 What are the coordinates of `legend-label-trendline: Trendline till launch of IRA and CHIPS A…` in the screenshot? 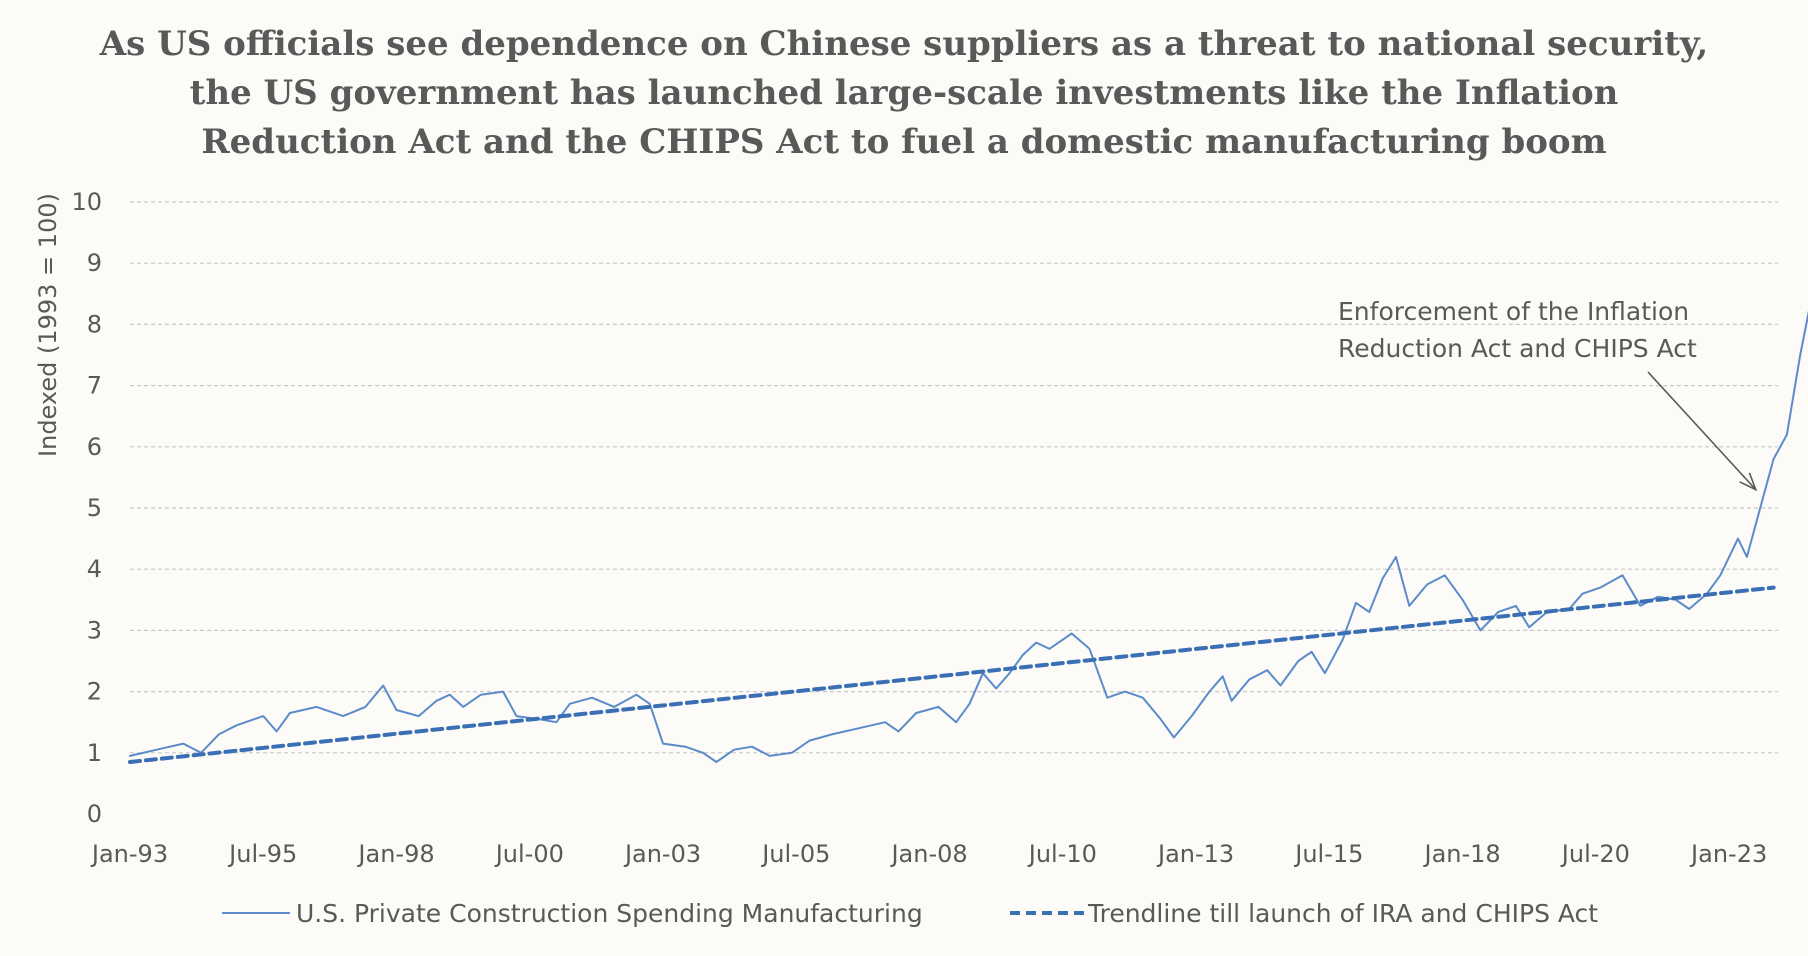 It's located at (1342, 913).